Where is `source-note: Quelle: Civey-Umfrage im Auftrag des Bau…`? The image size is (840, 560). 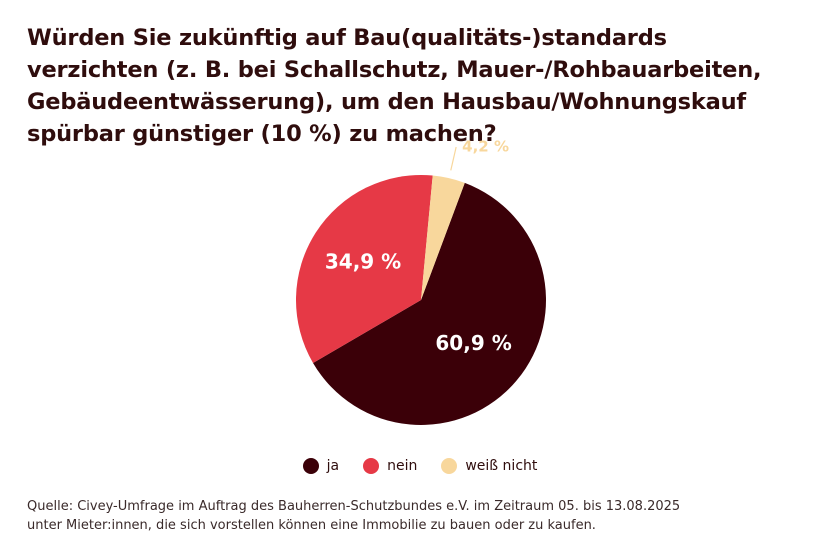
source-note: Quelle: Civey-Umfrage im Auftrag des Bau… is located at coordinates (427, 516).